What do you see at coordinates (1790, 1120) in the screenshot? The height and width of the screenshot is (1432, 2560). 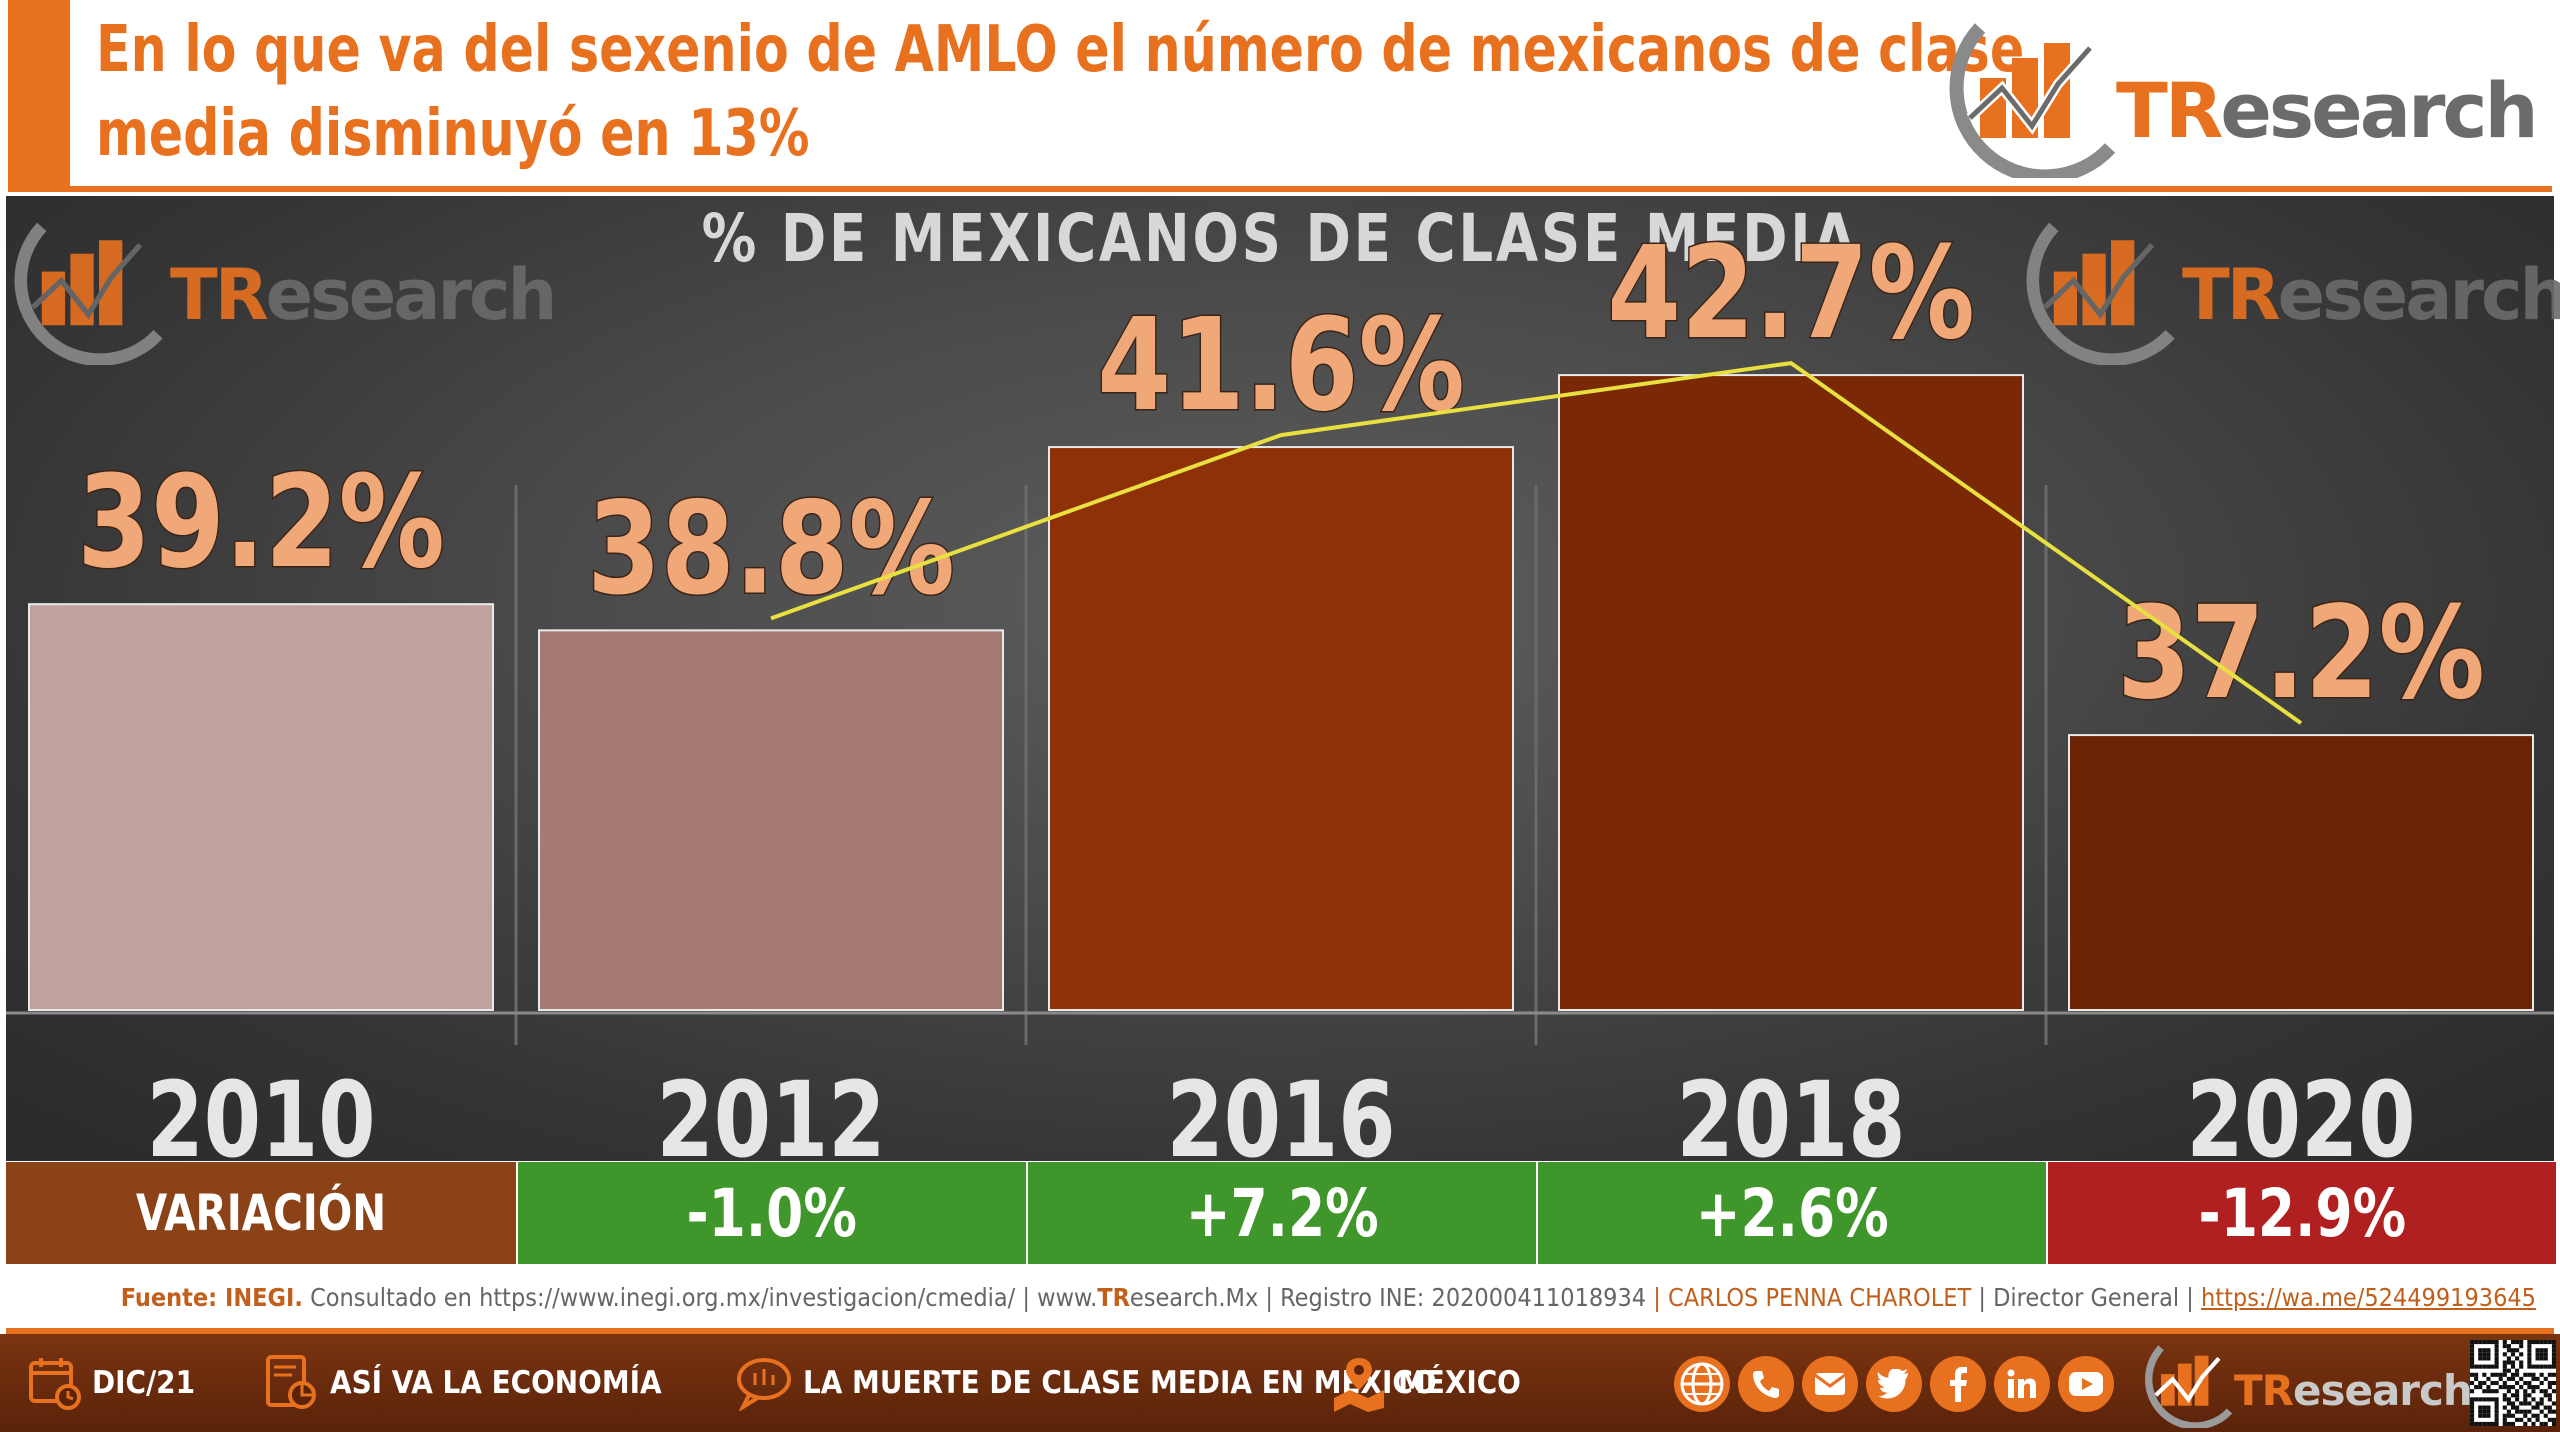 I see `x-tick-label-2018: 2018` at bounding box center [1790, 1120].